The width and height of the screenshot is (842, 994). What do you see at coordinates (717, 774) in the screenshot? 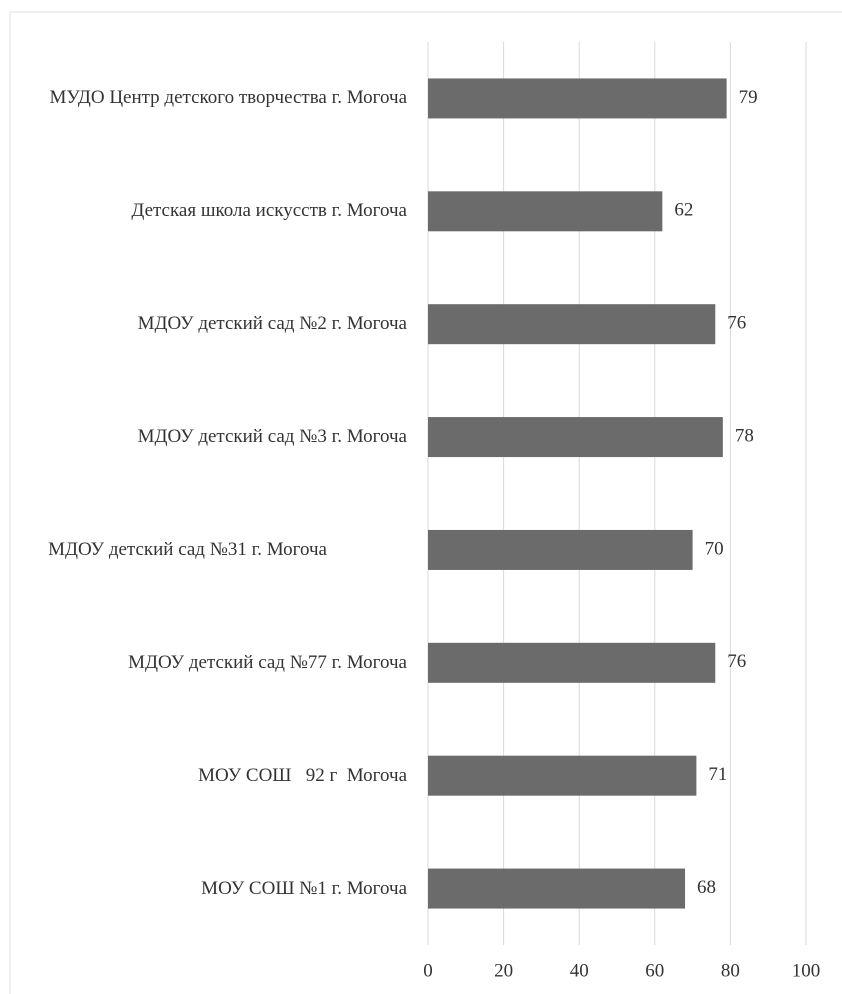
I see `value-label: 71` at bounding box center [717, 774].